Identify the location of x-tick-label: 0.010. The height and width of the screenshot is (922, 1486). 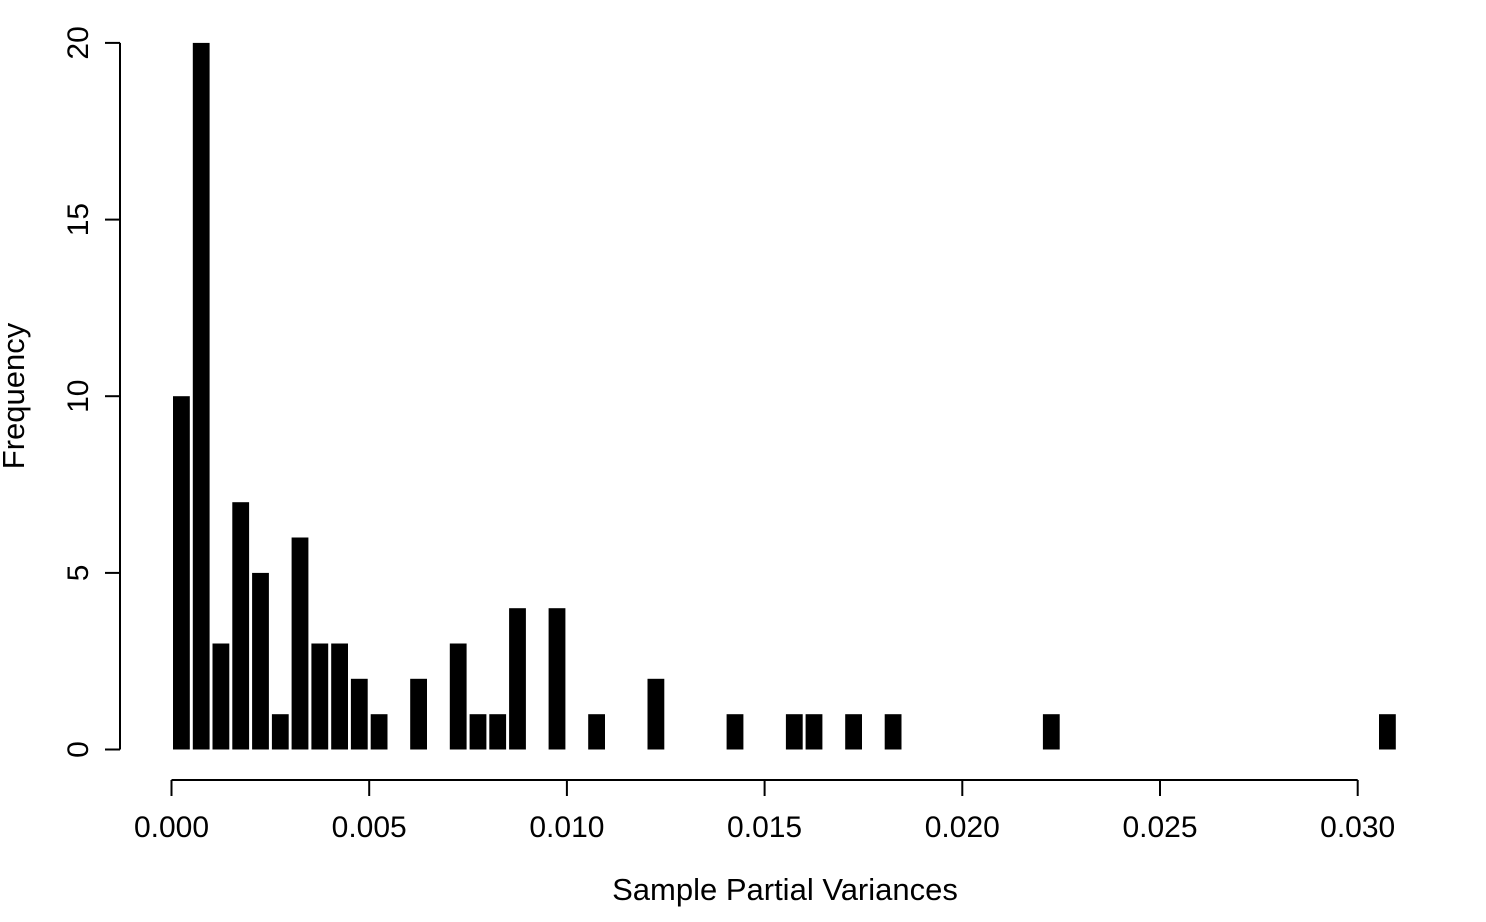
(566, 827).